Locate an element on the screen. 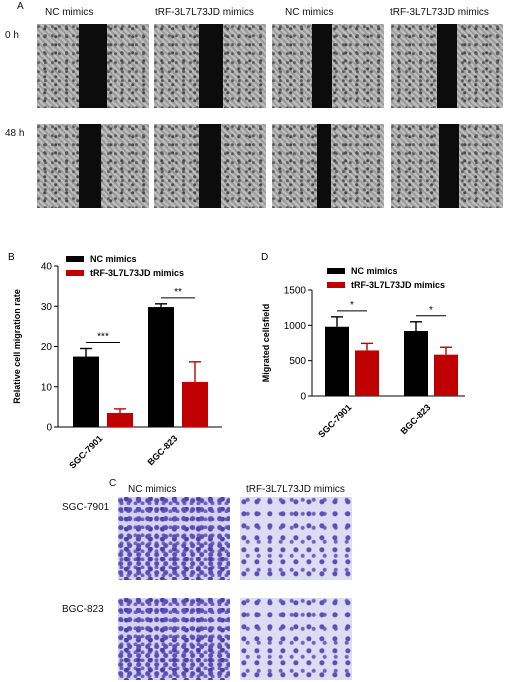  panel-c-row-label-bgc: BGC-823 is located at coordinates (83, 609).